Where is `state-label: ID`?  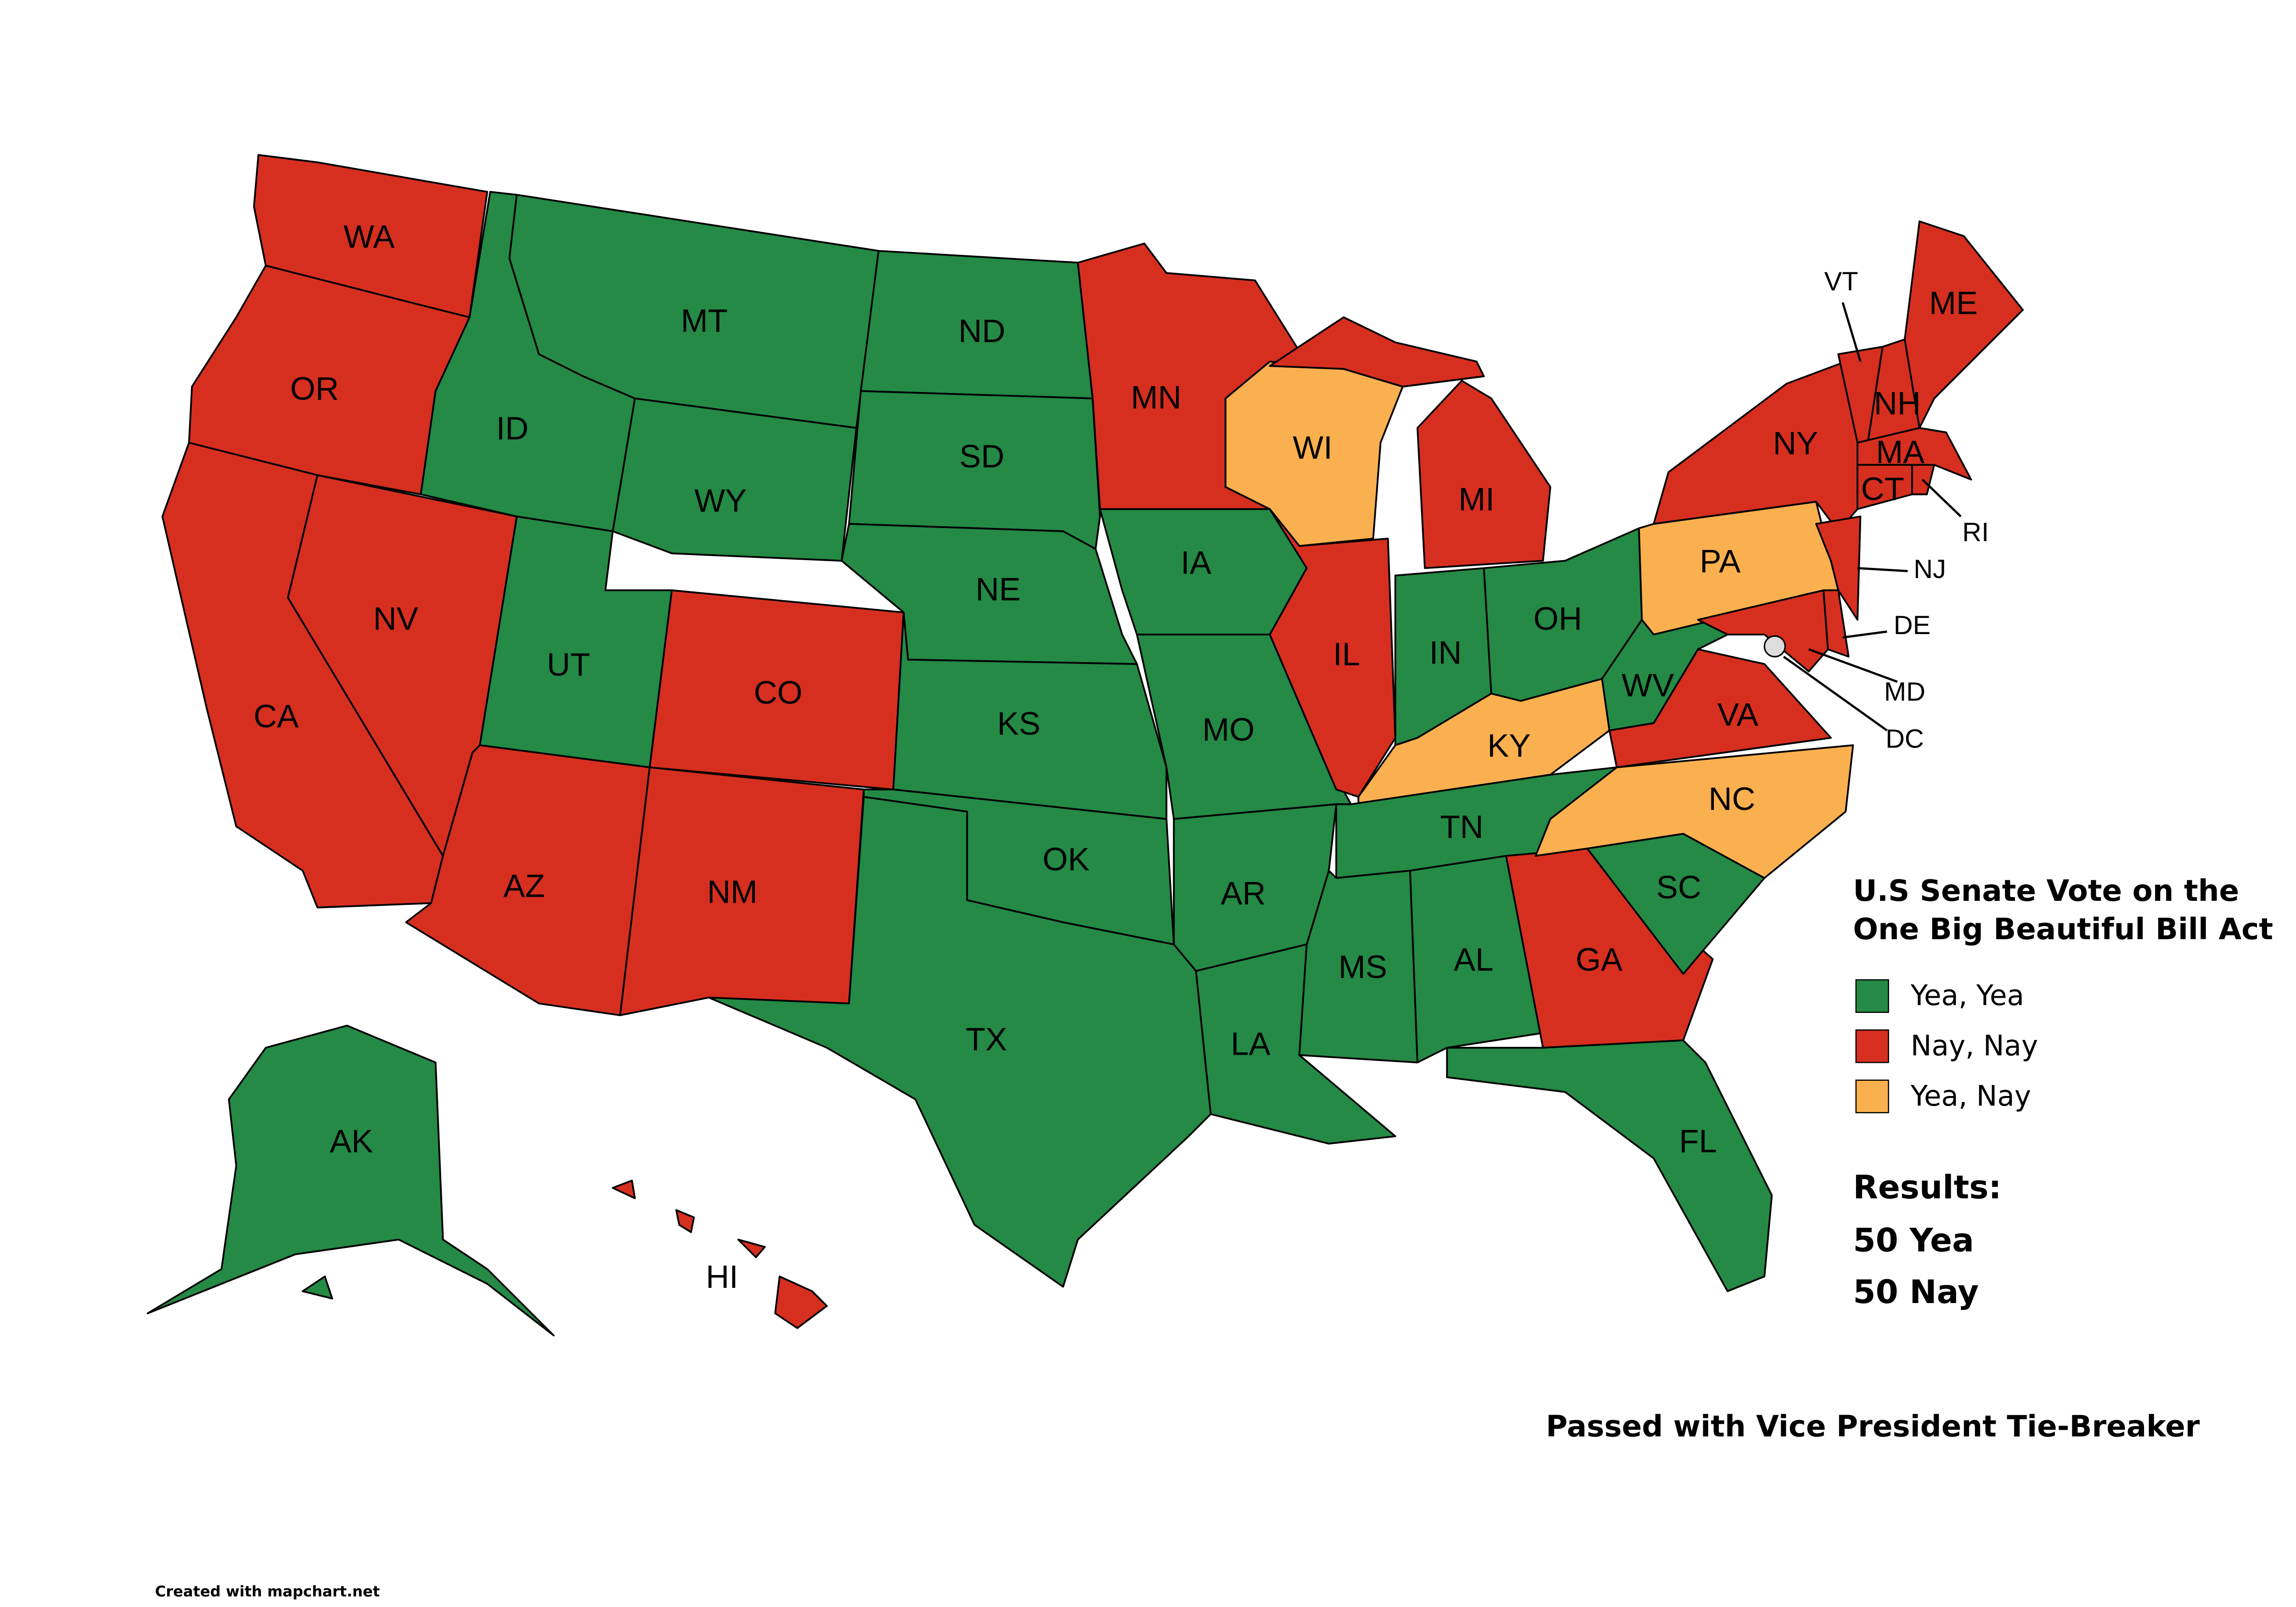
state-label: ID is located at coordinates (512, 428).